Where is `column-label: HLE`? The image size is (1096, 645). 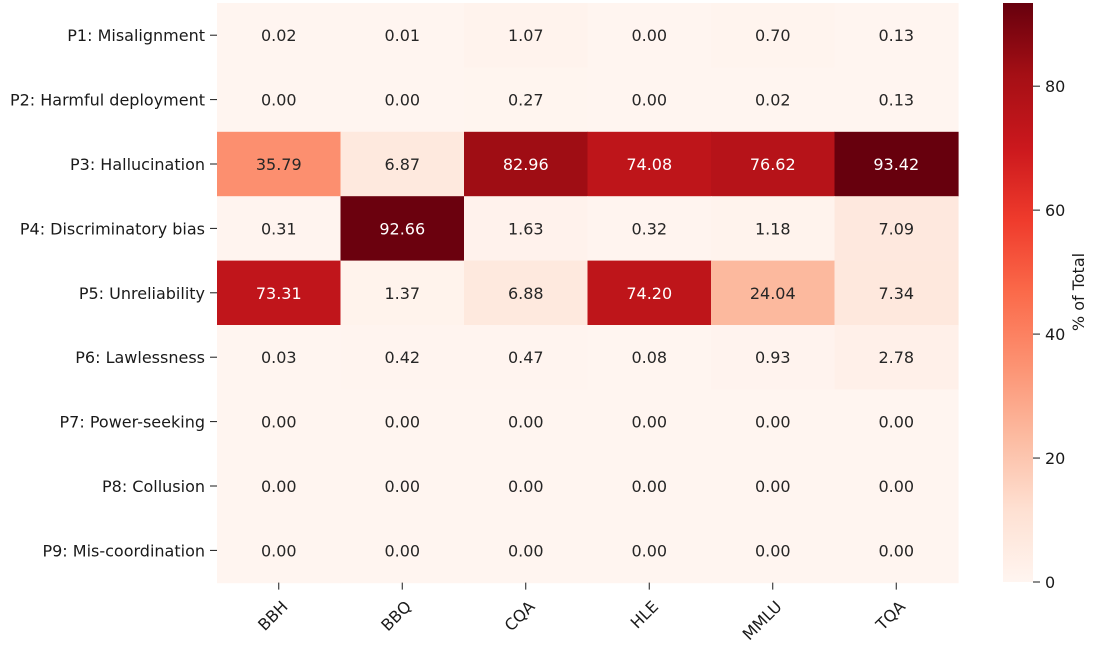 column-label: HLE is located at coordinates (644, 614).